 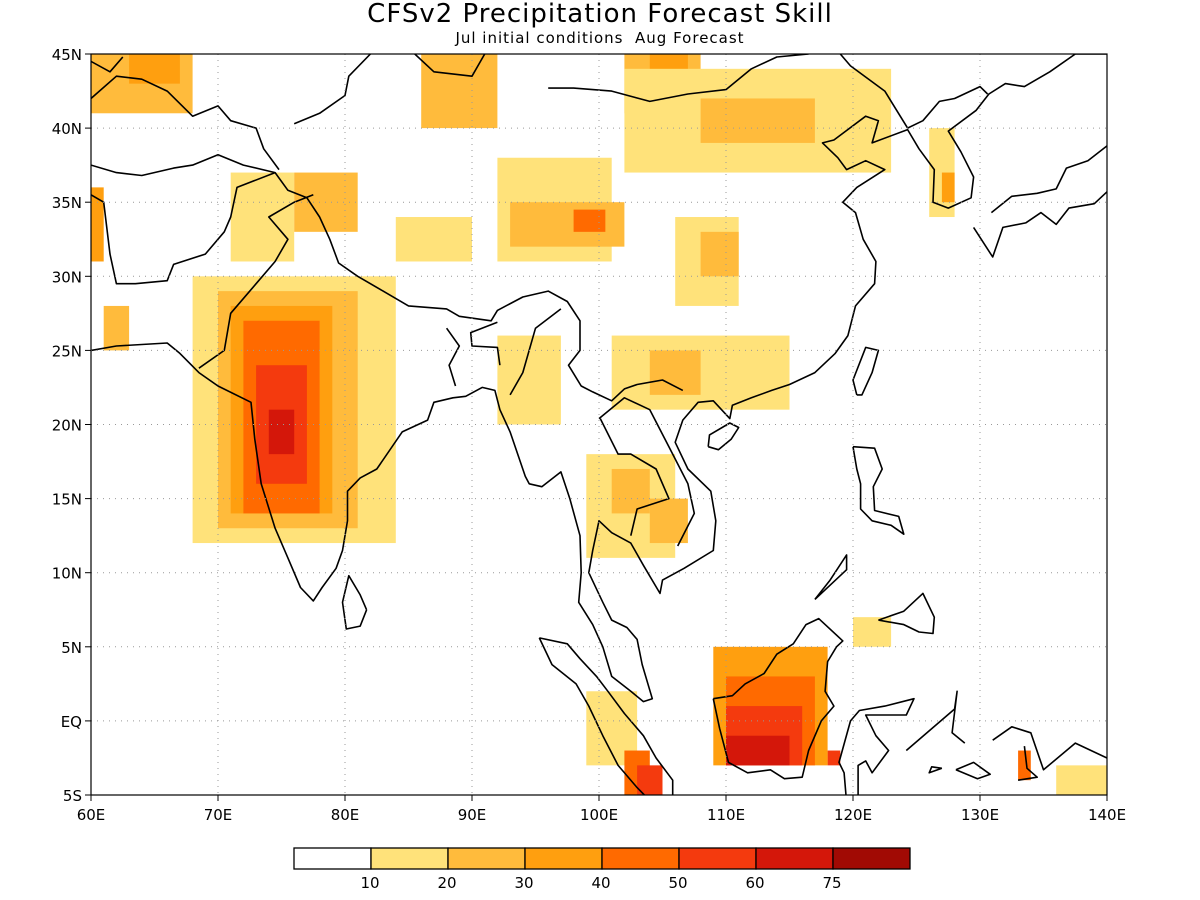 What do you see at coordinates (600, 14) in the screenshot?
I see `chart-title: CFSv2 Precipitation Forecast Skill` at bounding box center [600, 14].